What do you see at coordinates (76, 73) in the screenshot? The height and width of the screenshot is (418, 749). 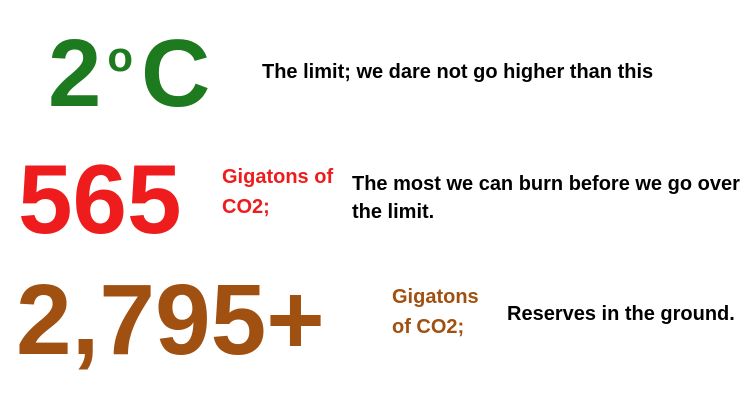 I see `limit-number: 2` at bounding box center [76, 73].